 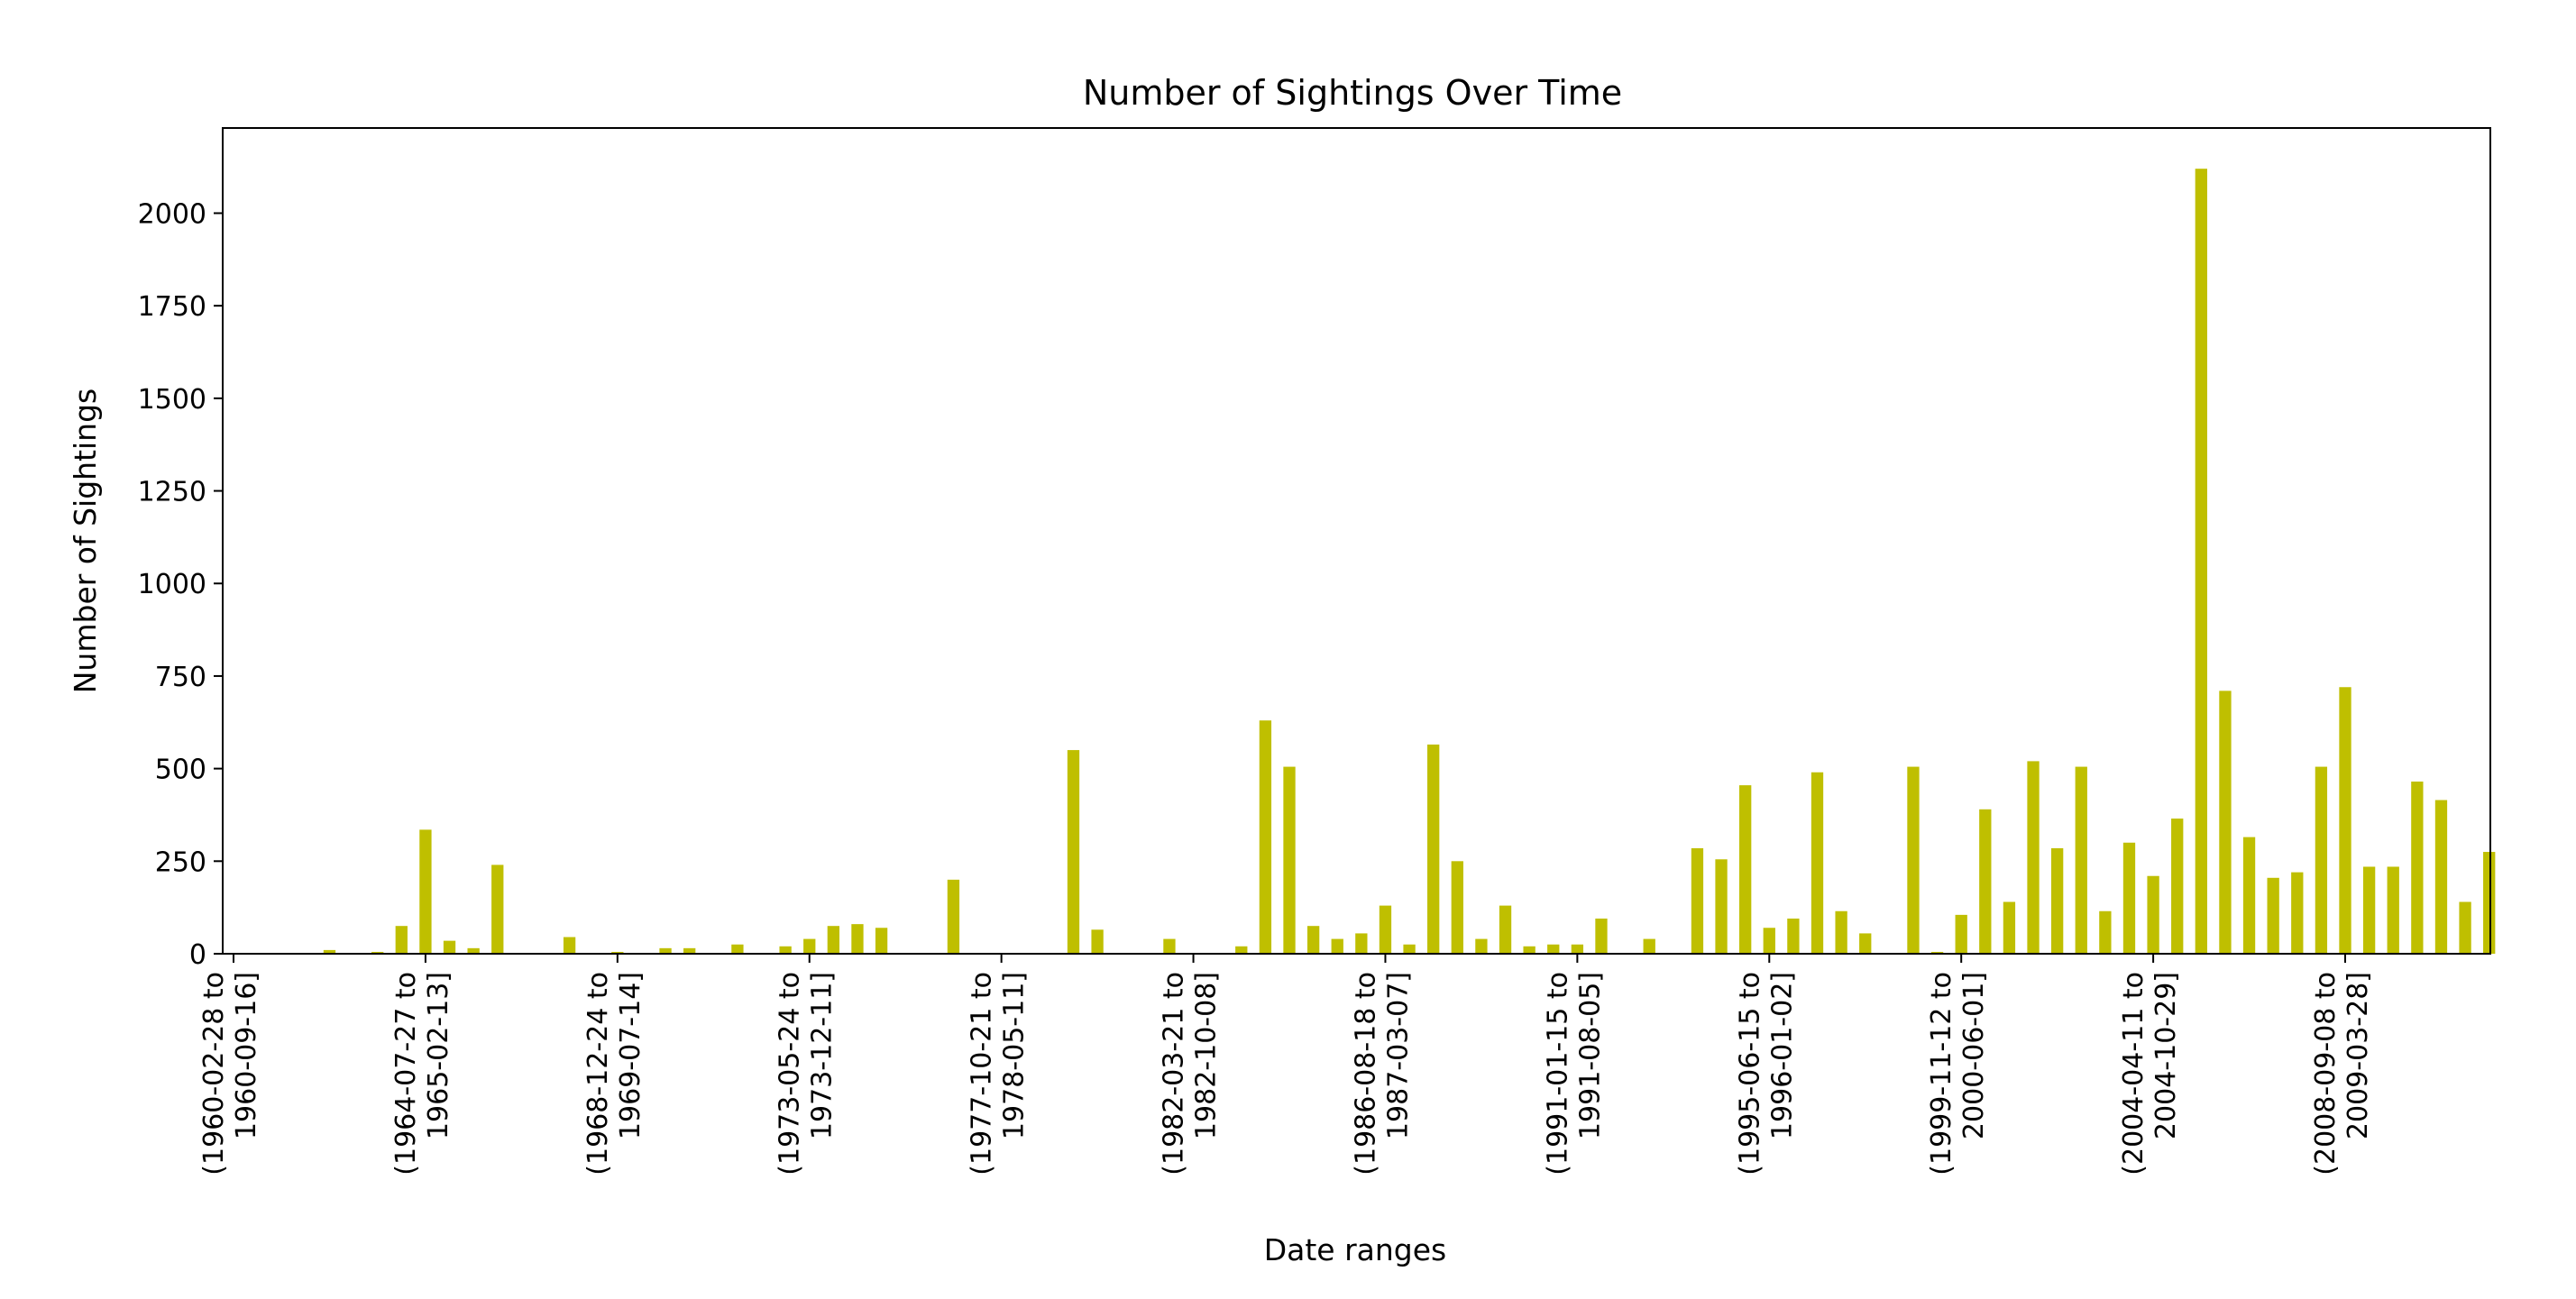 I want to click on x-tick-label: (1986-08-18 to1987-03-07], so click(x=1383, y=1074).